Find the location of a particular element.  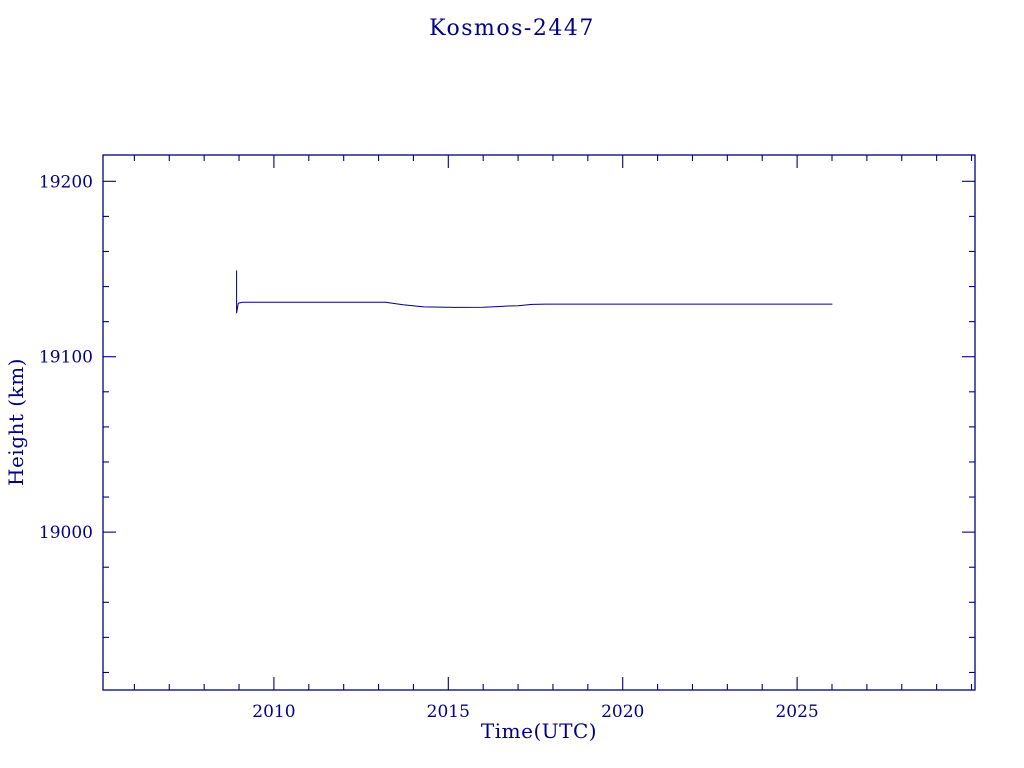

x-tick-label: 2015 is located at coordinates (448, 712).